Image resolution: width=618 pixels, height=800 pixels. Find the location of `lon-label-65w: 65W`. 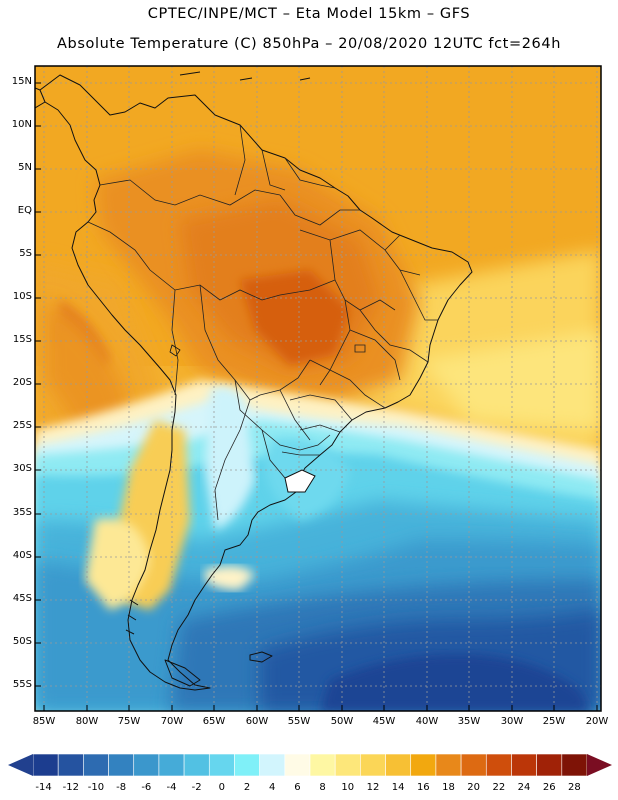

lon-label-65w: 65W is located at coordinates (214, 721).